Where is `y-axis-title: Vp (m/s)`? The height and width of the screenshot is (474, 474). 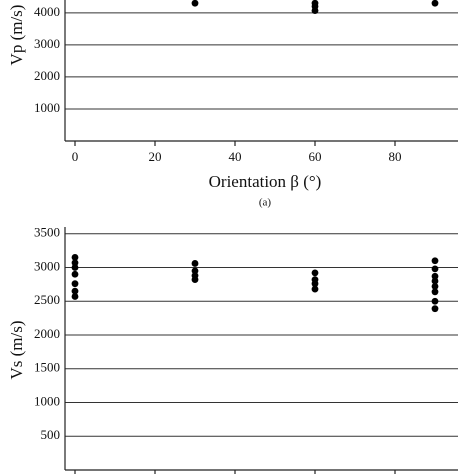
y-axis-title: Vp (m/s) is located at coordinates (16, 35).